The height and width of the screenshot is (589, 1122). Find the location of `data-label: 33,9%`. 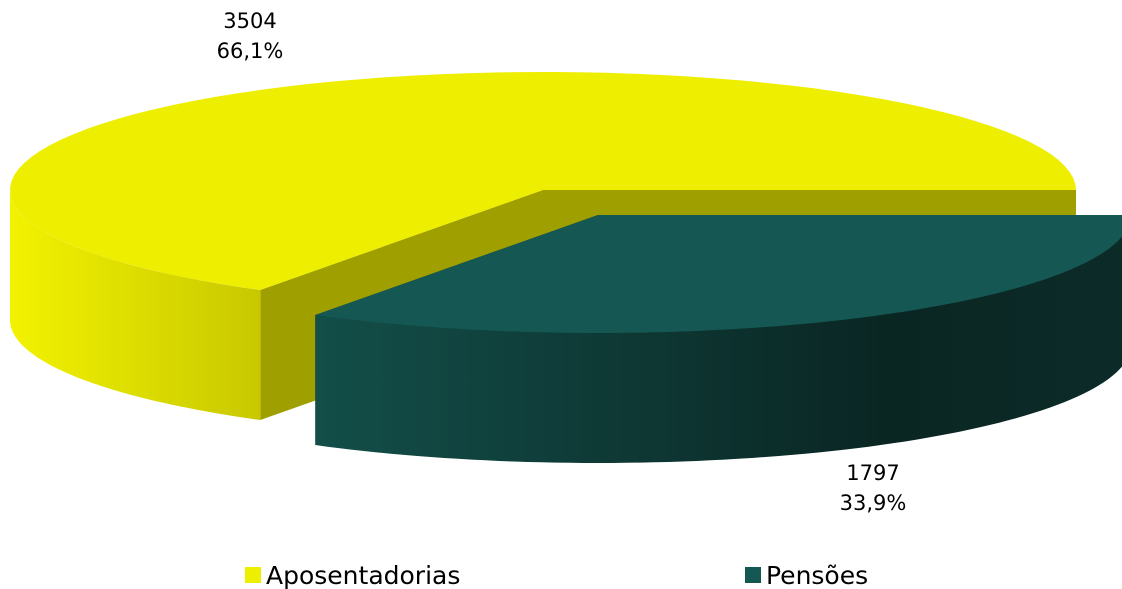

data-label: 33,9% is located at coordinates (873, 503).